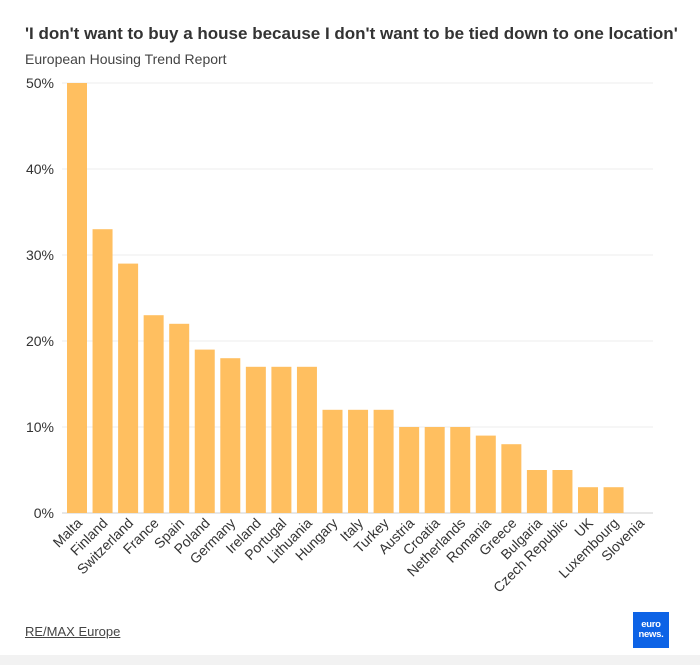 The image size is (700, 665). I want to click on y-tick-label: 10%, so click(40, 427).